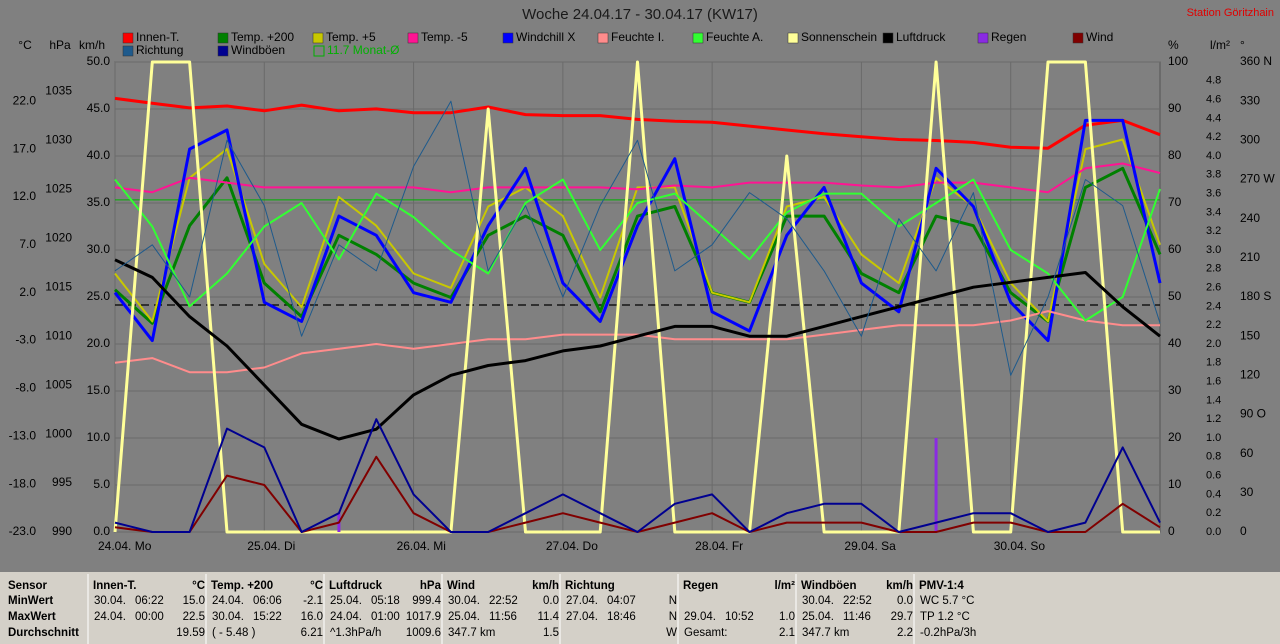 The height and width of the screenshot is (644, 1280). What do you see at coordinates (739, 617) in the screenshot?
I see `cell-time: 10:52` at bounding box center [739, 617].